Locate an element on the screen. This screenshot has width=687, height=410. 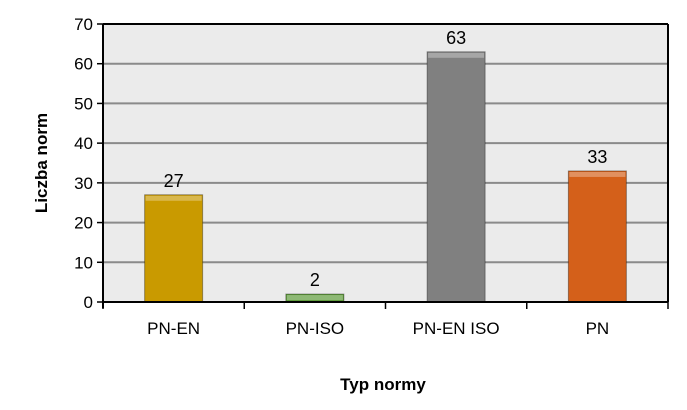
y-tick-label: 40 is located at coordinates (83, 143).